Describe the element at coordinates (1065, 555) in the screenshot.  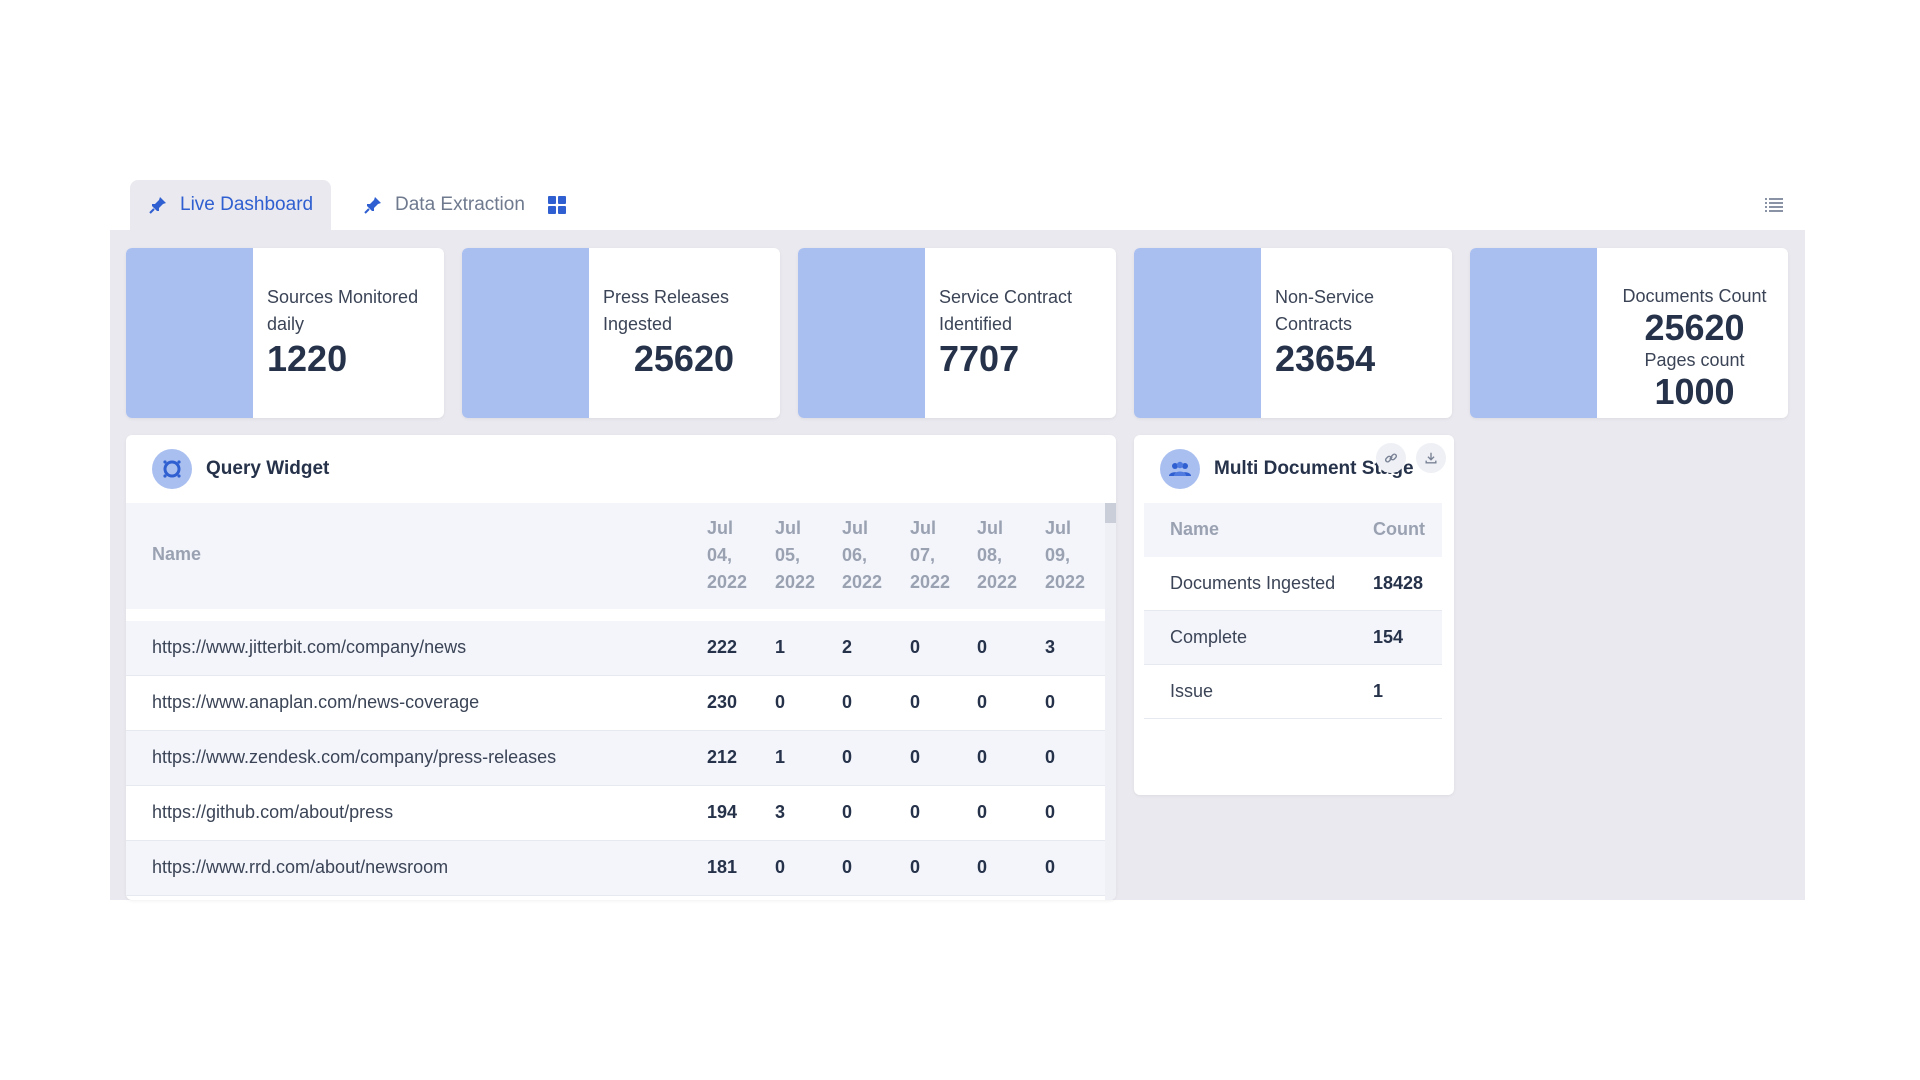
I see `column-header-date: Jul 09, 2022` at that location.